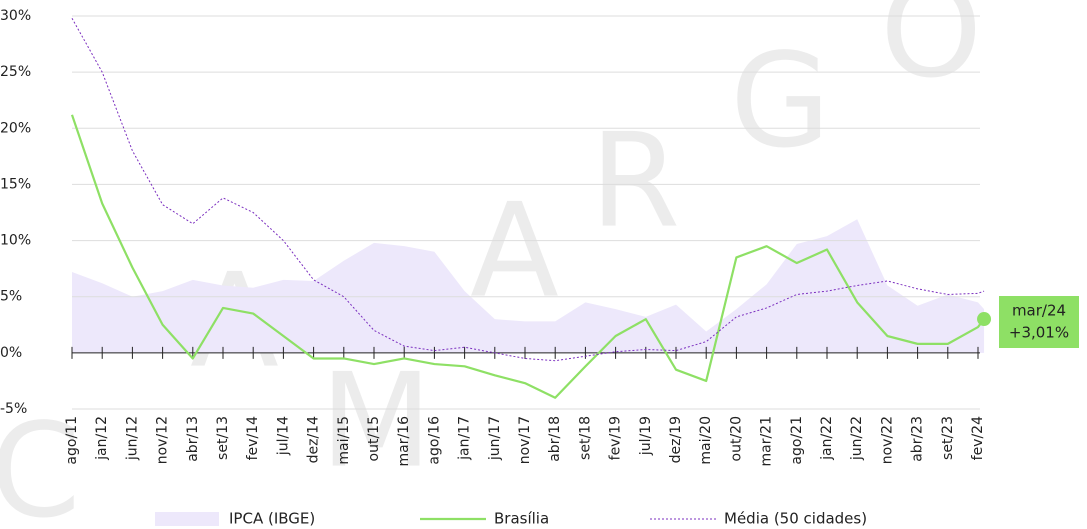 The image size is (1087, 529). I want to click on x-tick-label: fev/24, so click(978, 438).